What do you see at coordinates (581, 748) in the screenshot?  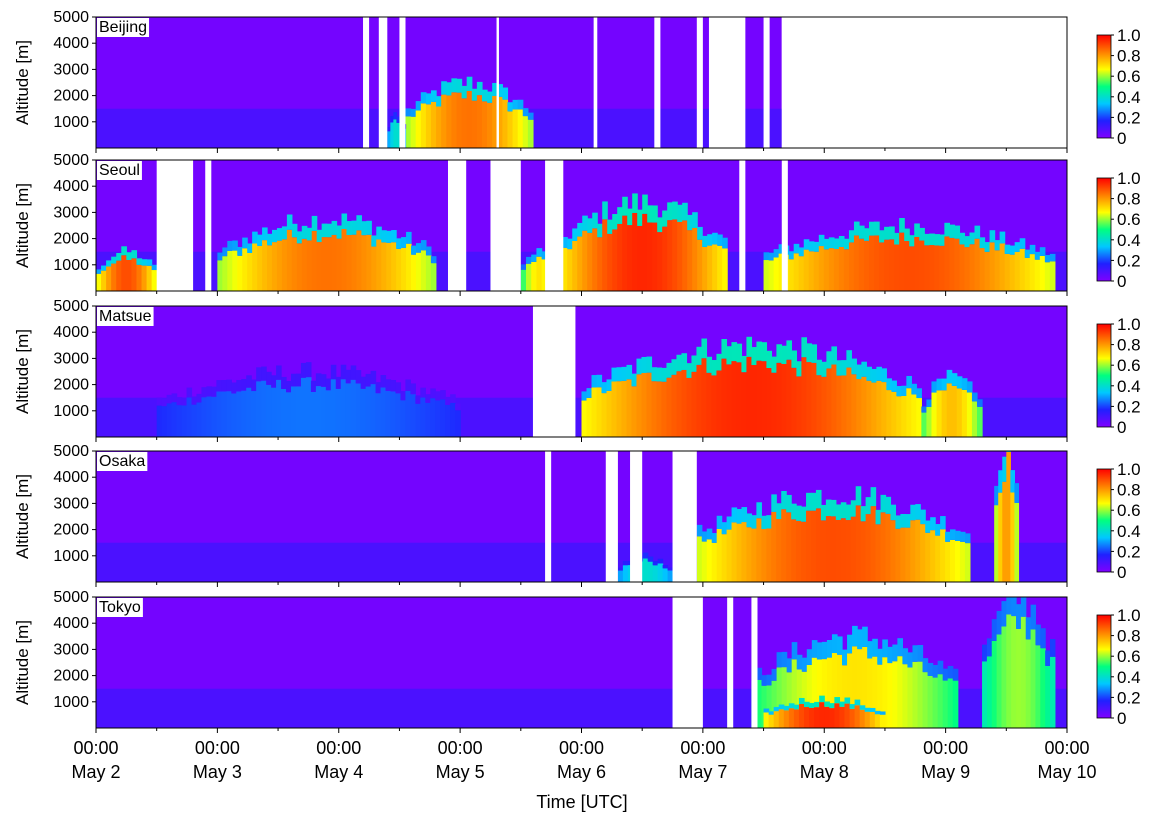 I see `x-tick-time: 00:00` at bounding box center [581, 748].